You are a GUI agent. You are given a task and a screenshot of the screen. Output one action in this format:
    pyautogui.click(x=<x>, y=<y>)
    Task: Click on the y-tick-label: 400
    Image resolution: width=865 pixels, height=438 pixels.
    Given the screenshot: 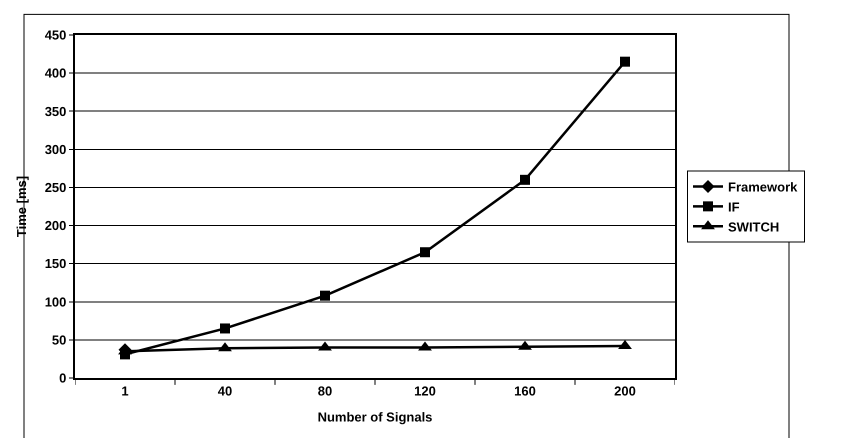 What is the action you would take?
    pyautogui.click(x=55, y=73)
    